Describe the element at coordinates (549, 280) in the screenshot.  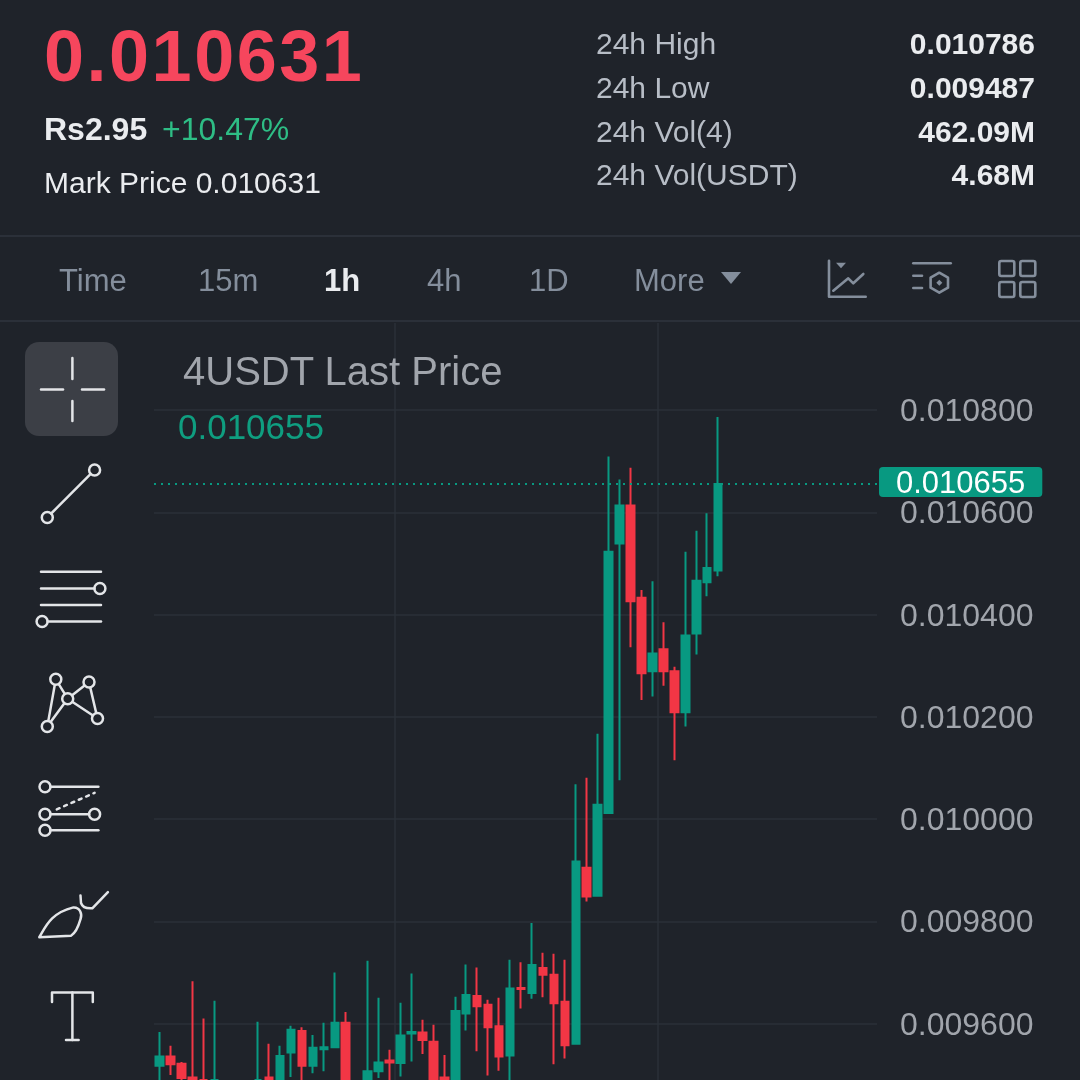
I see `text: 1D` at that location.